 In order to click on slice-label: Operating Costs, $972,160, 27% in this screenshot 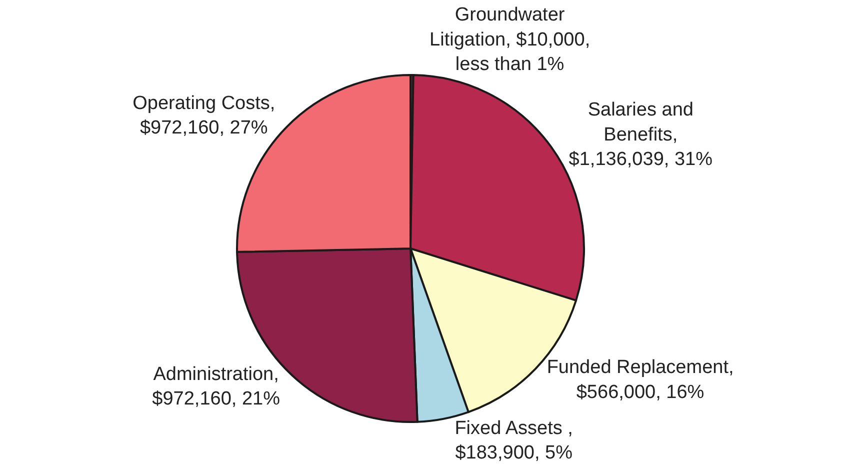, I will do `click(204, 115)`.